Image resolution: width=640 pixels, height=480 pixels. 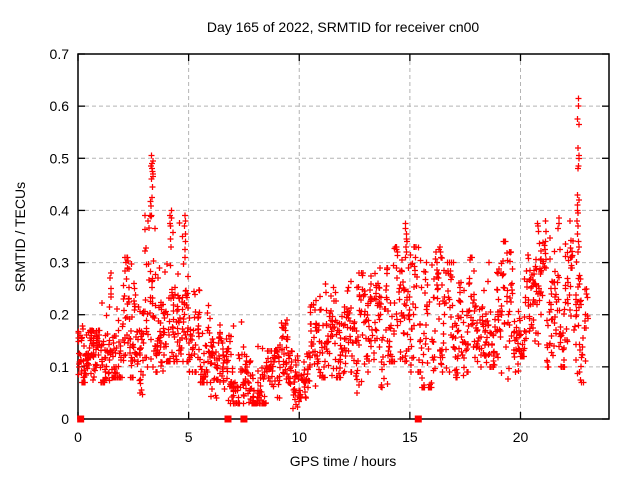 What do you see at coordinates (60, 210) in the screenshot?
I see `y-tick-label: 0.4` at bounding box center [60, 210].